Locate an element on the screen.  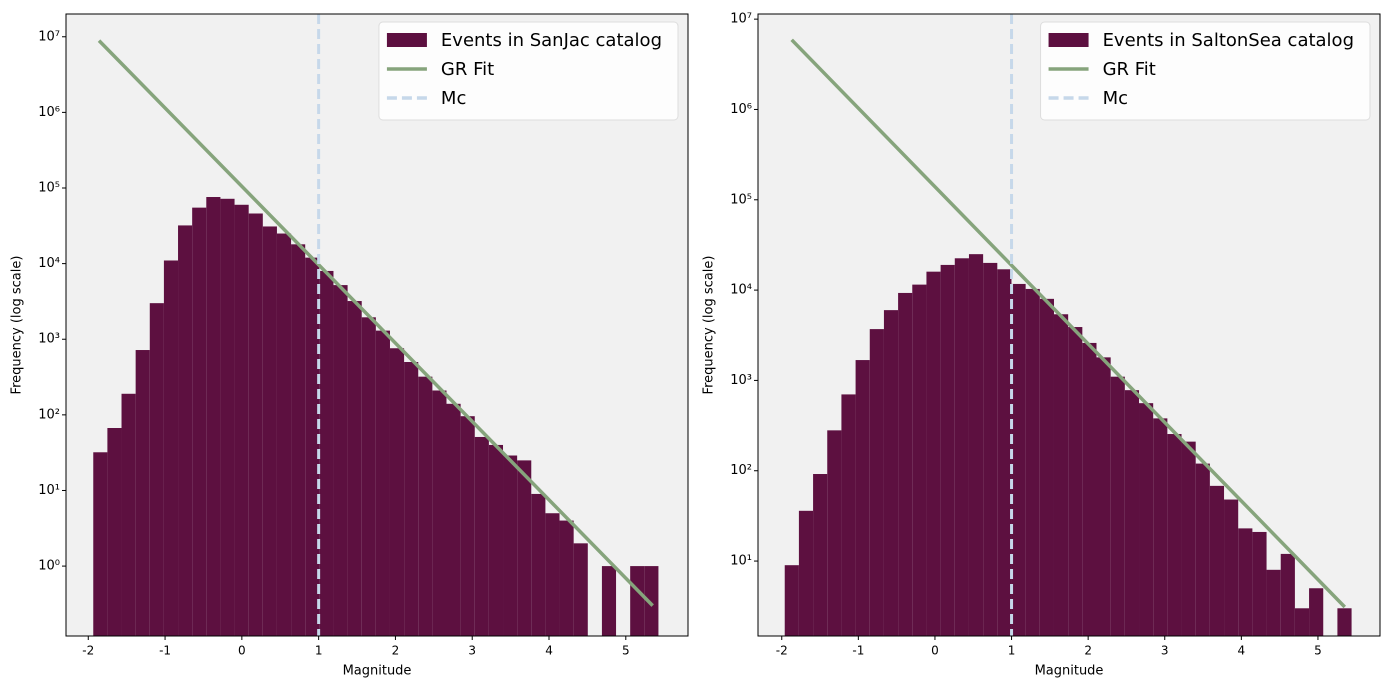
y-tick-label: 10⁷ is located at coordinates (741, 19).